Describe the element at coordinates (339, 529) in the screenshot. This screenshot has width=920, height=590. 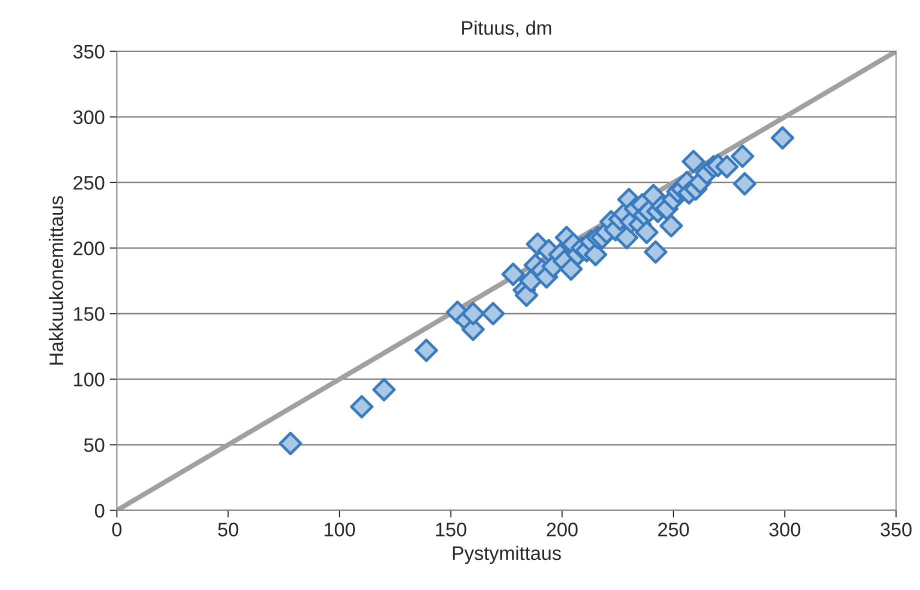
I see `x-tick-label: 100` at that location.